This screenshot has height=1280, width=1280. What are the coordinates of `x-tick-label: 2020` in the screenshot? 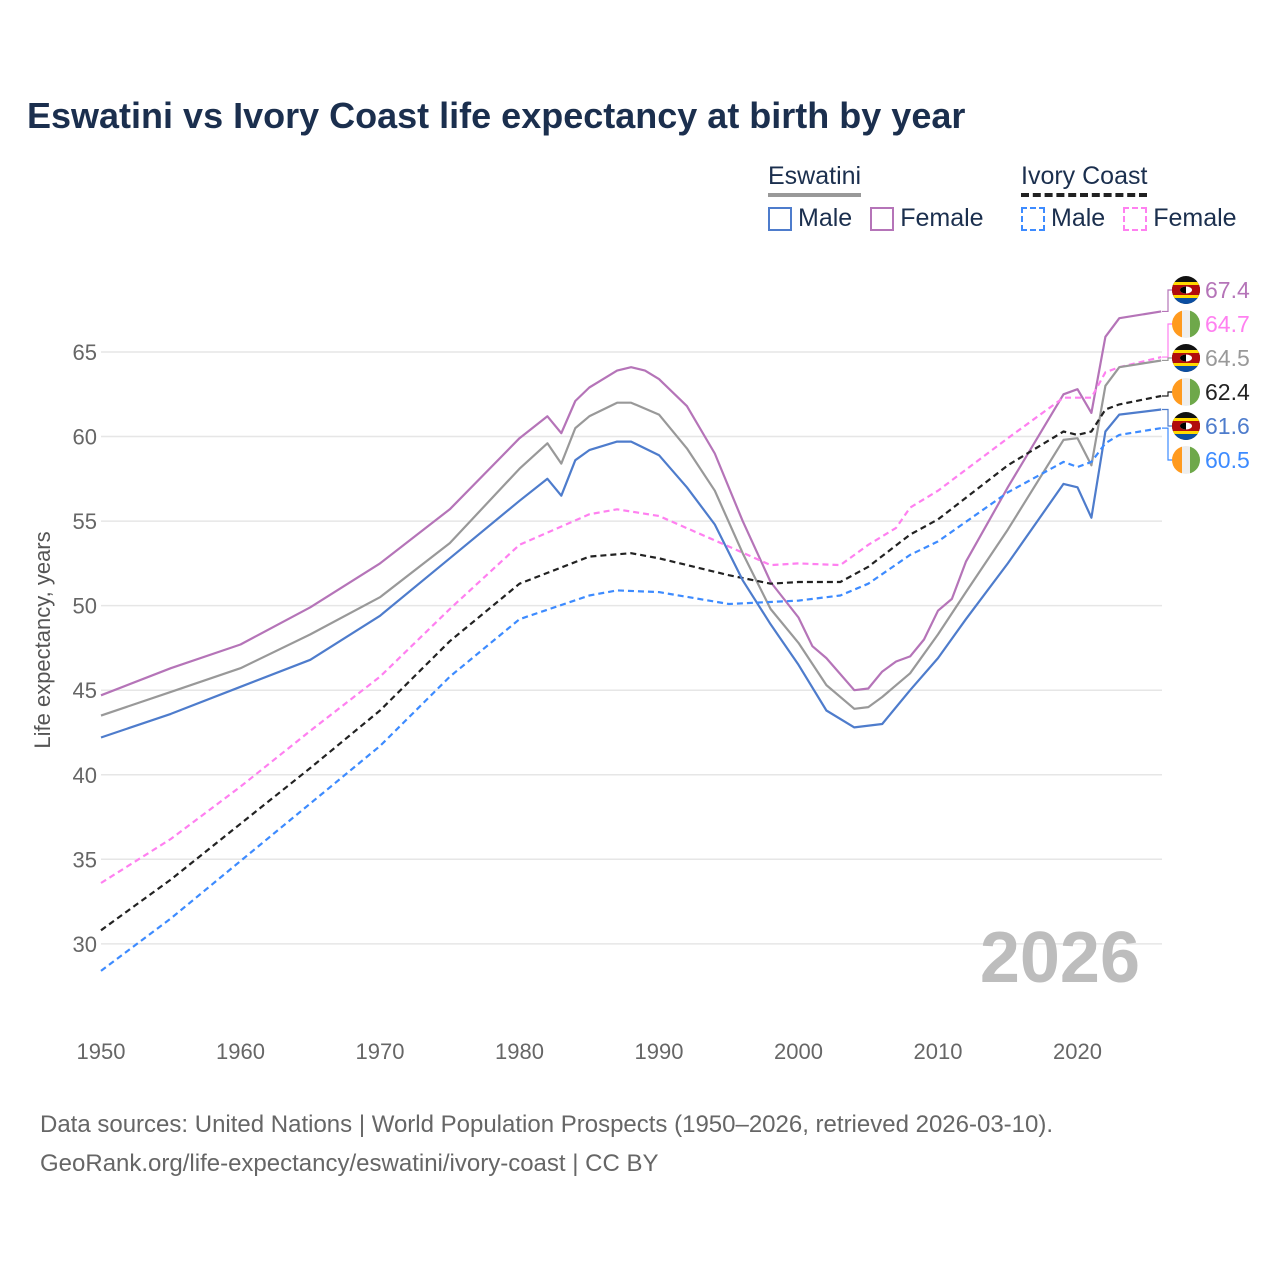 It's located at (1077, 1051).